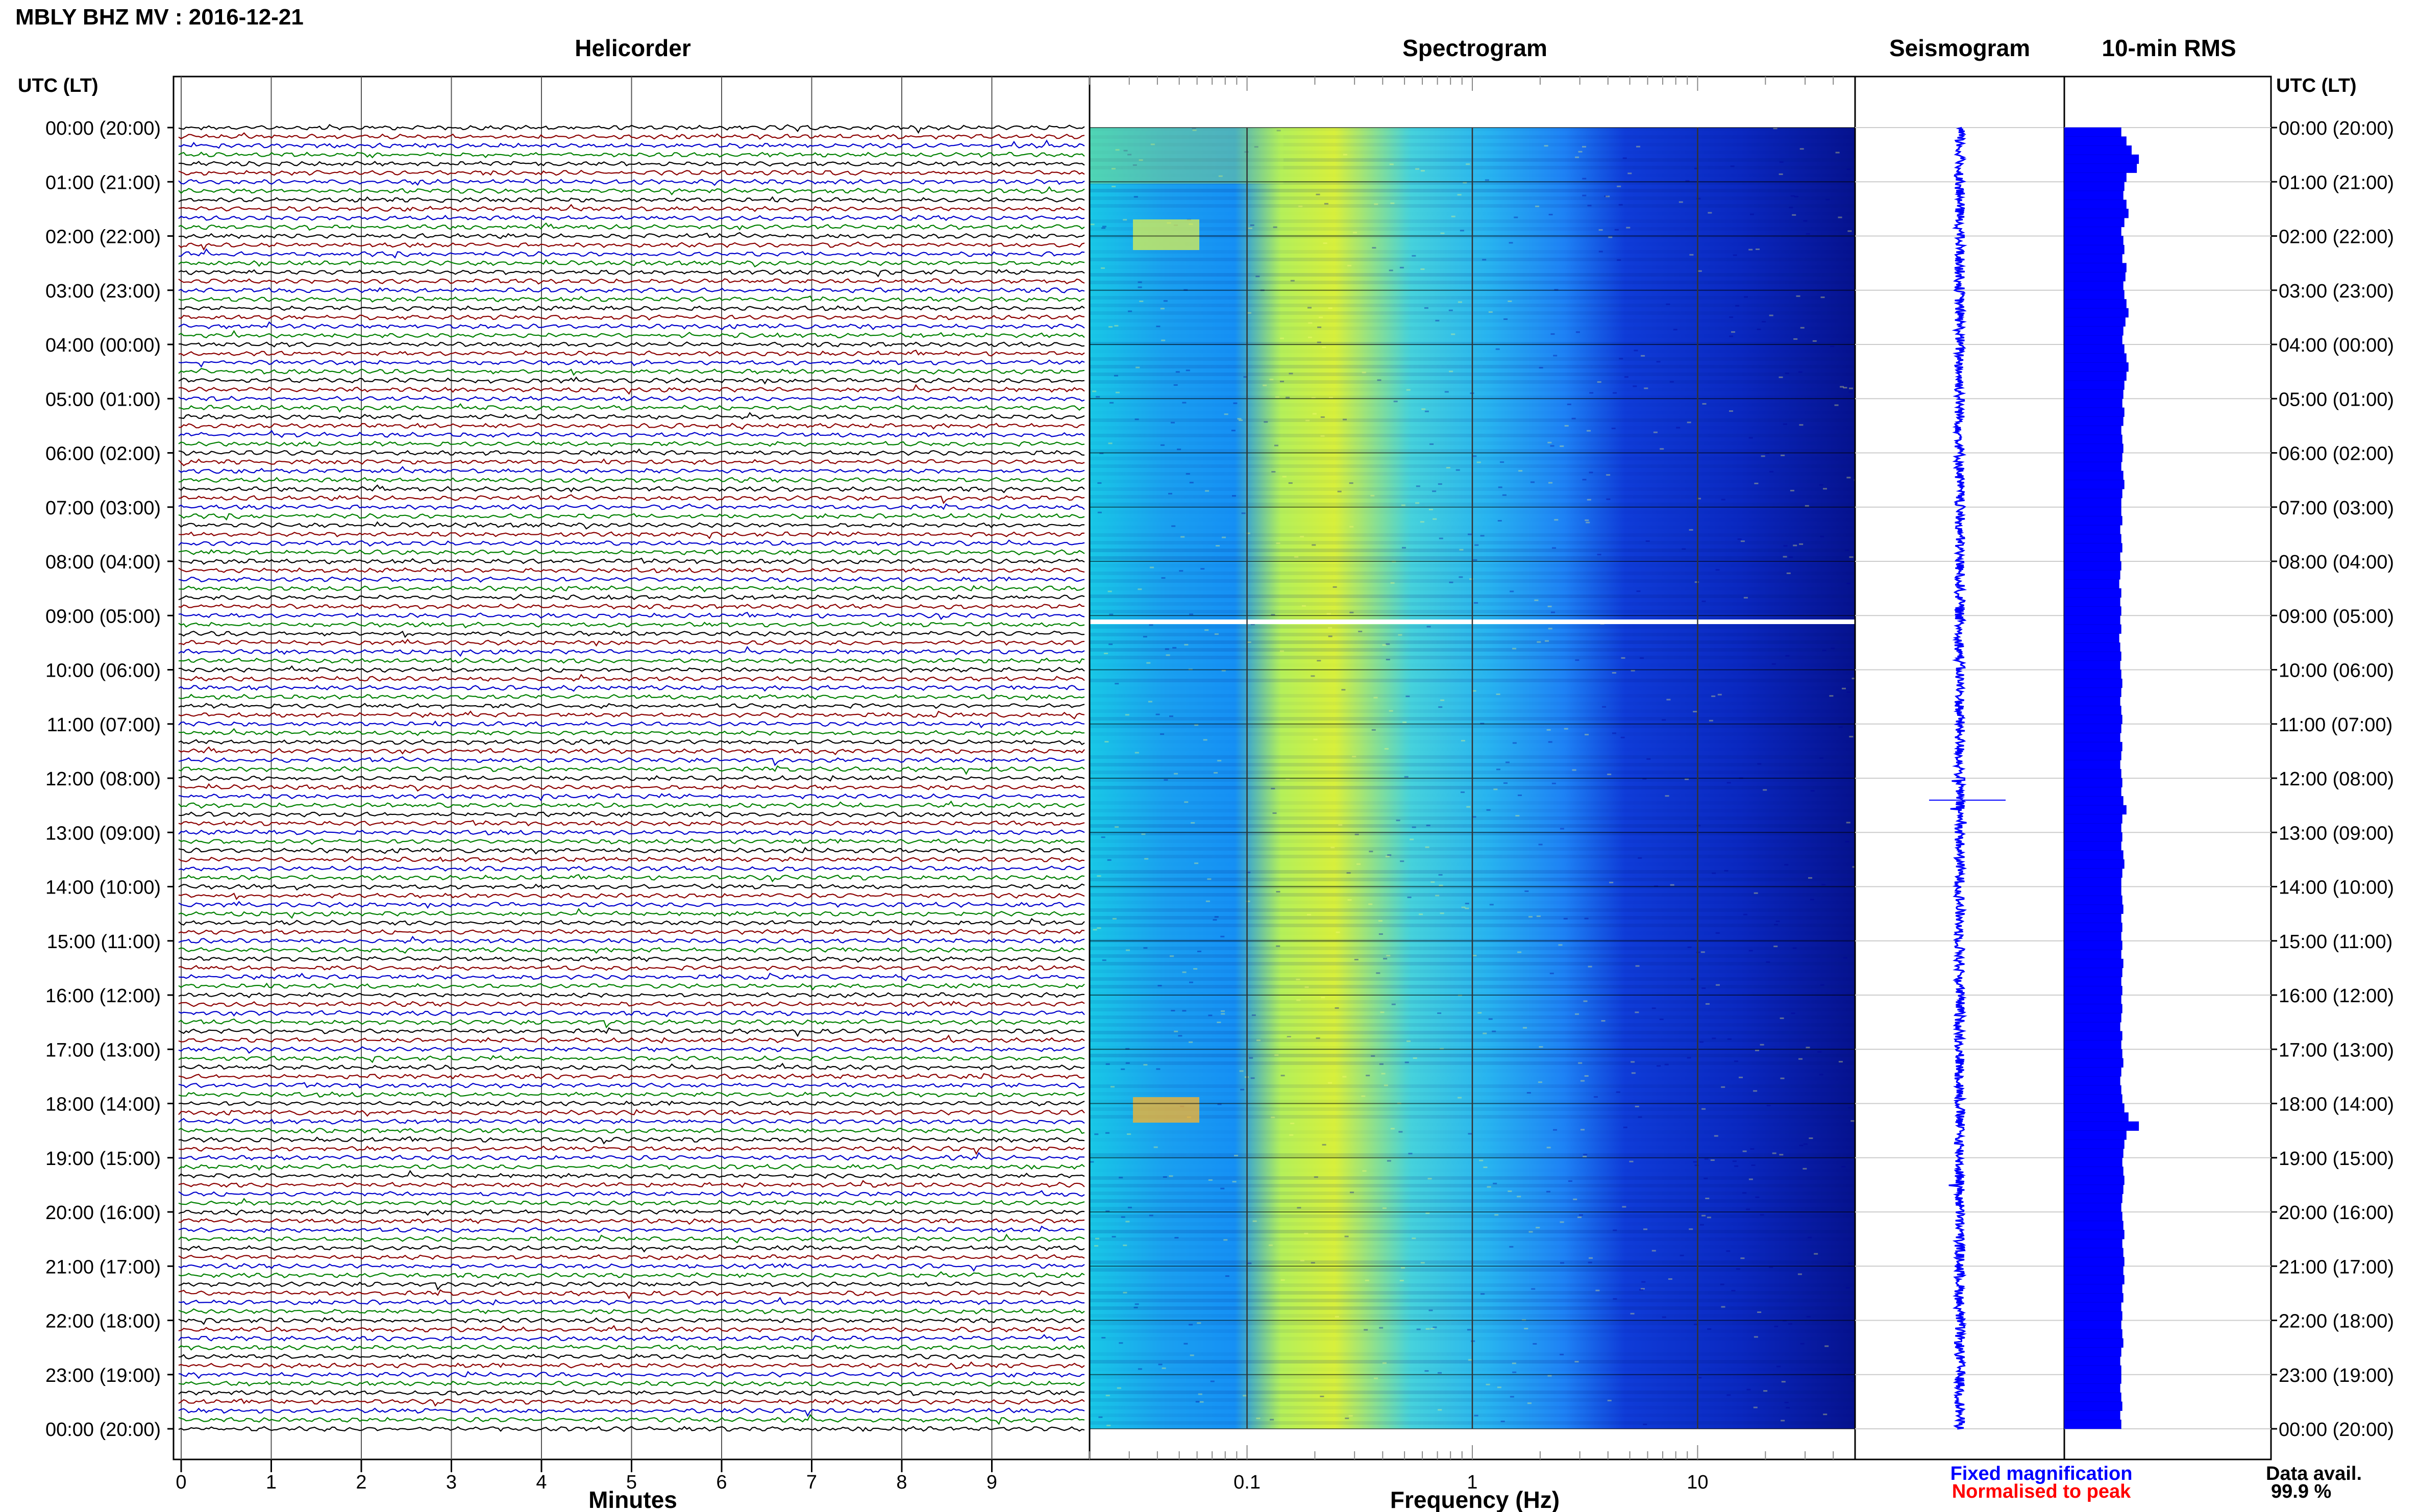 This screenshot has height=1512, width=2419. Describe the element at coordinates (2336, 454) in the screenshot. I see `time-label-right: 06:00 (02:00)` at that location.